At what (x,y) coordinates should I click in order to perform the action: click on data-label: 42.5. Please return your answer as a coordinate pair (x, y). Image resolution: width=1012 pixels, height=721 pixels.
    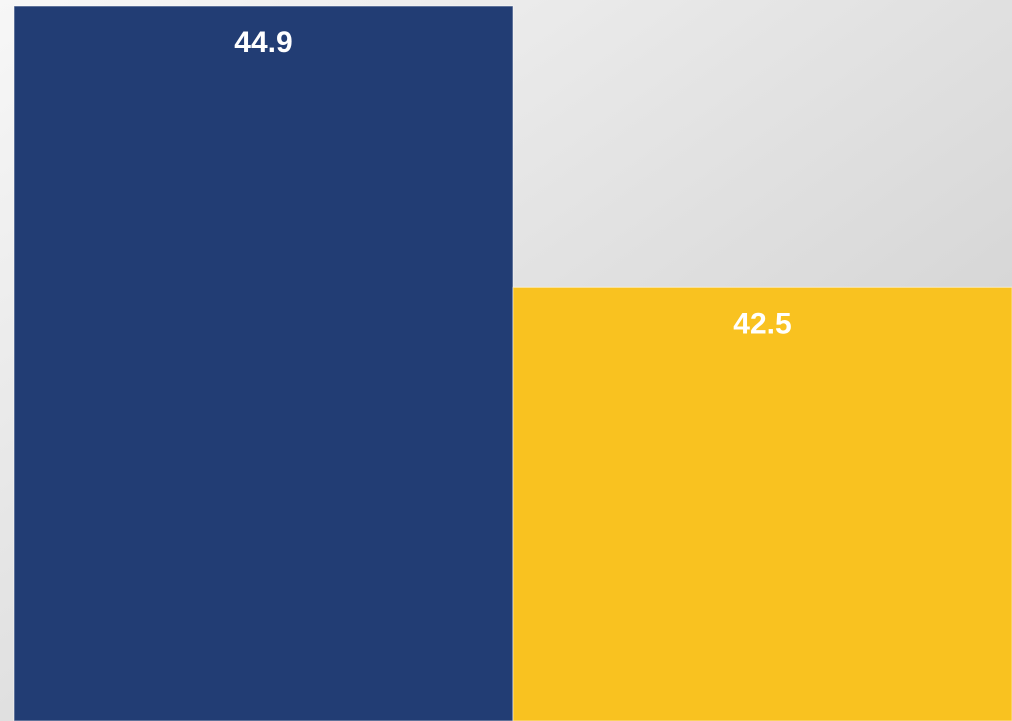
    Looking at the image, I should click on (762, 323).